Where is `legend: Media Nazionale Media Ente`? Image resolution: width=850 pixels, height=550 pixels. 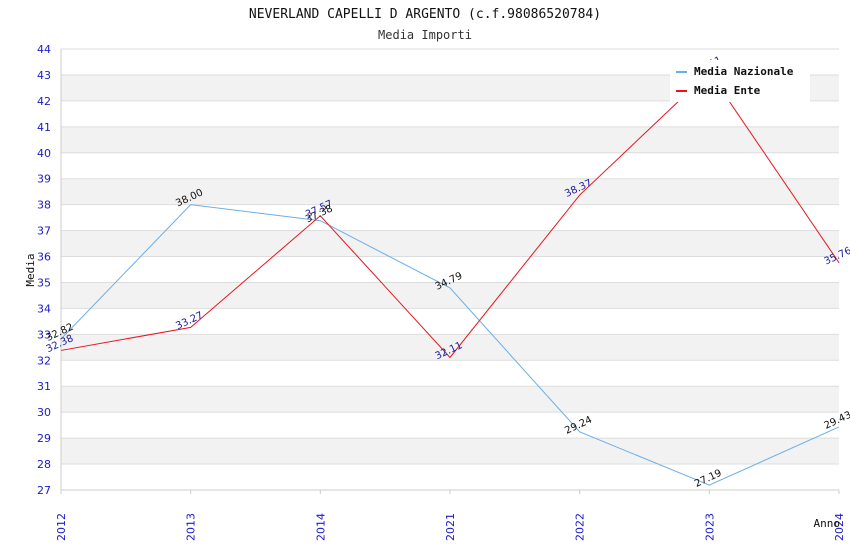 legend: Media Nazionale Media Ente is located at coordinates (740, 81).